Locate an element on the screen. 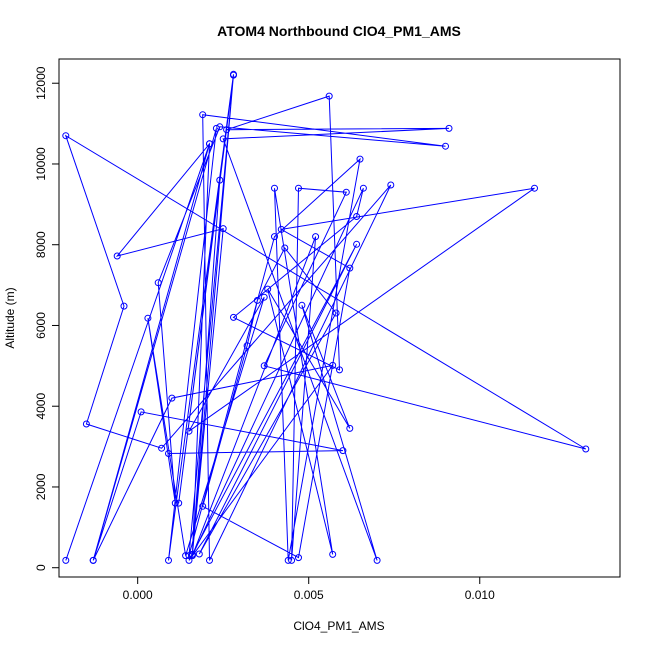 The image size is (650, 650). x-tick-label: 0.000 is located at coordinates (138, 595).